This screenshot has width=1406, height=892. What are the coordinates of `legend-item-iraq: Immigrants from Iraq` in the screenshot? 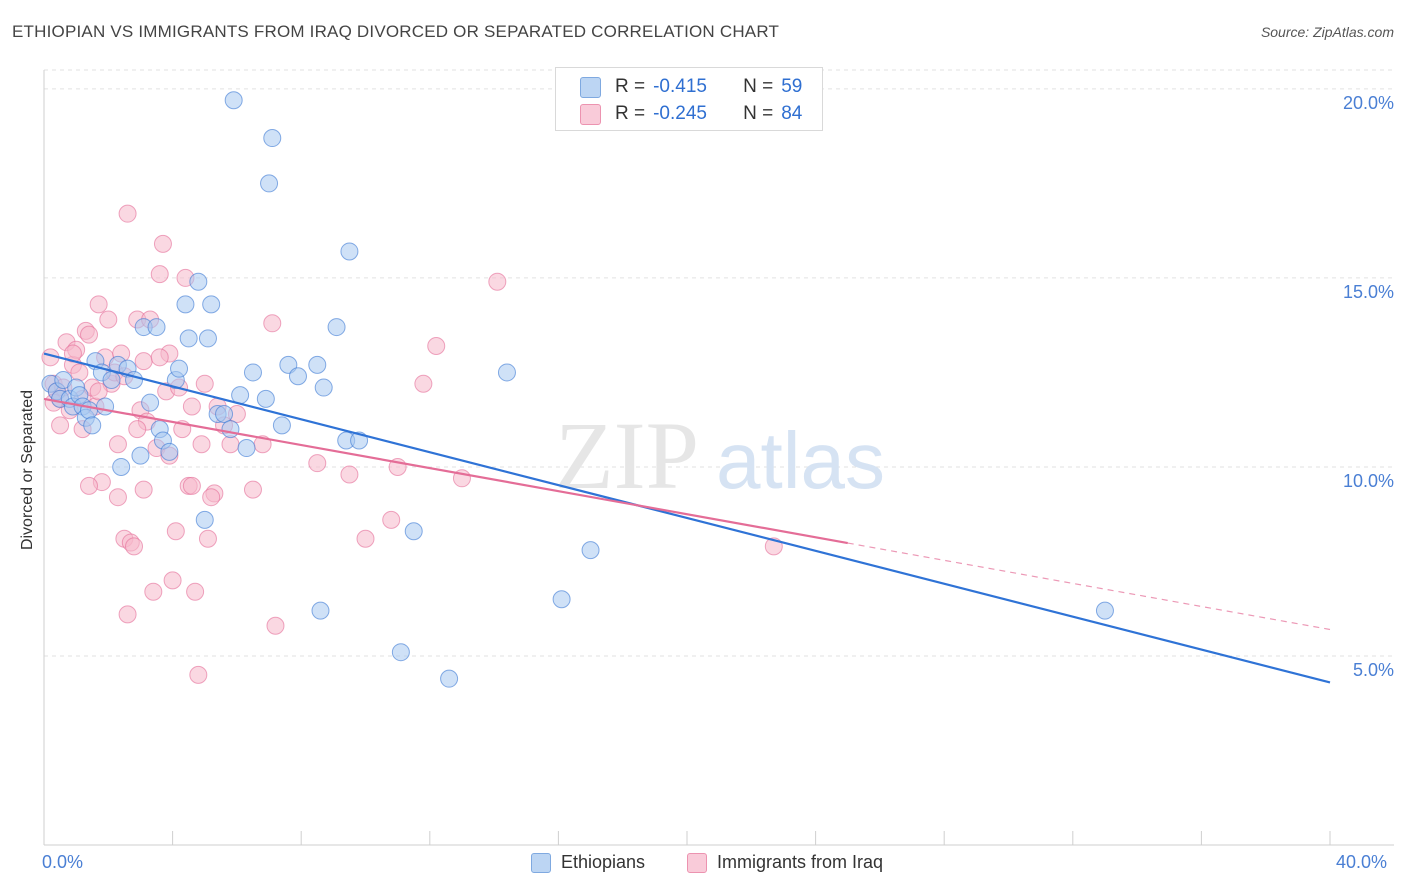 It's located at (785, 862).